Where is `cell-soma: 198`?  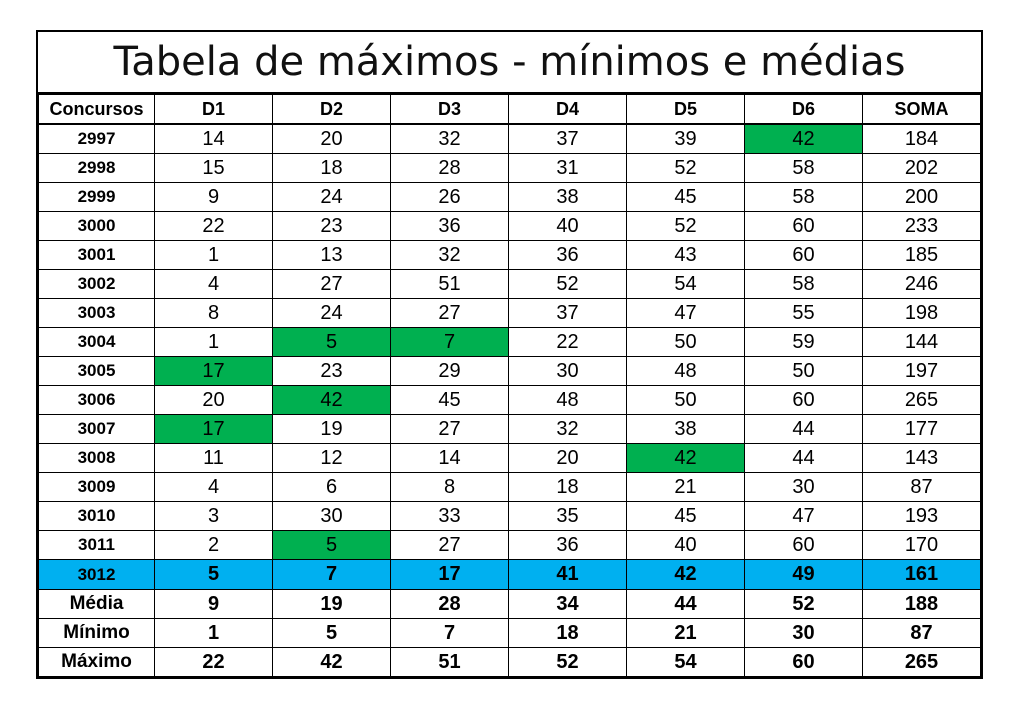 cell-soma: 198 is located at coordinates (921, 313).